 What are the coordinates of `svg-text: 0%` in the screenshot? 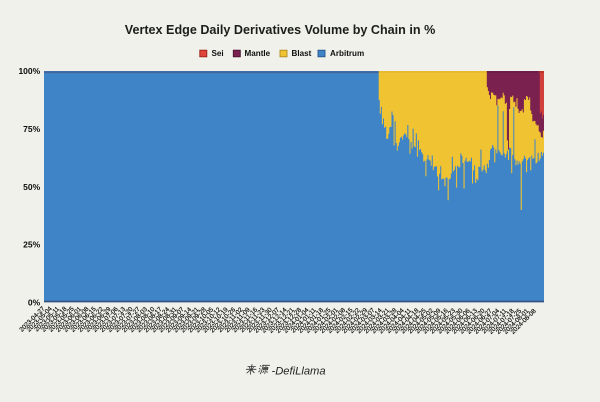 It's located at (34, 302).